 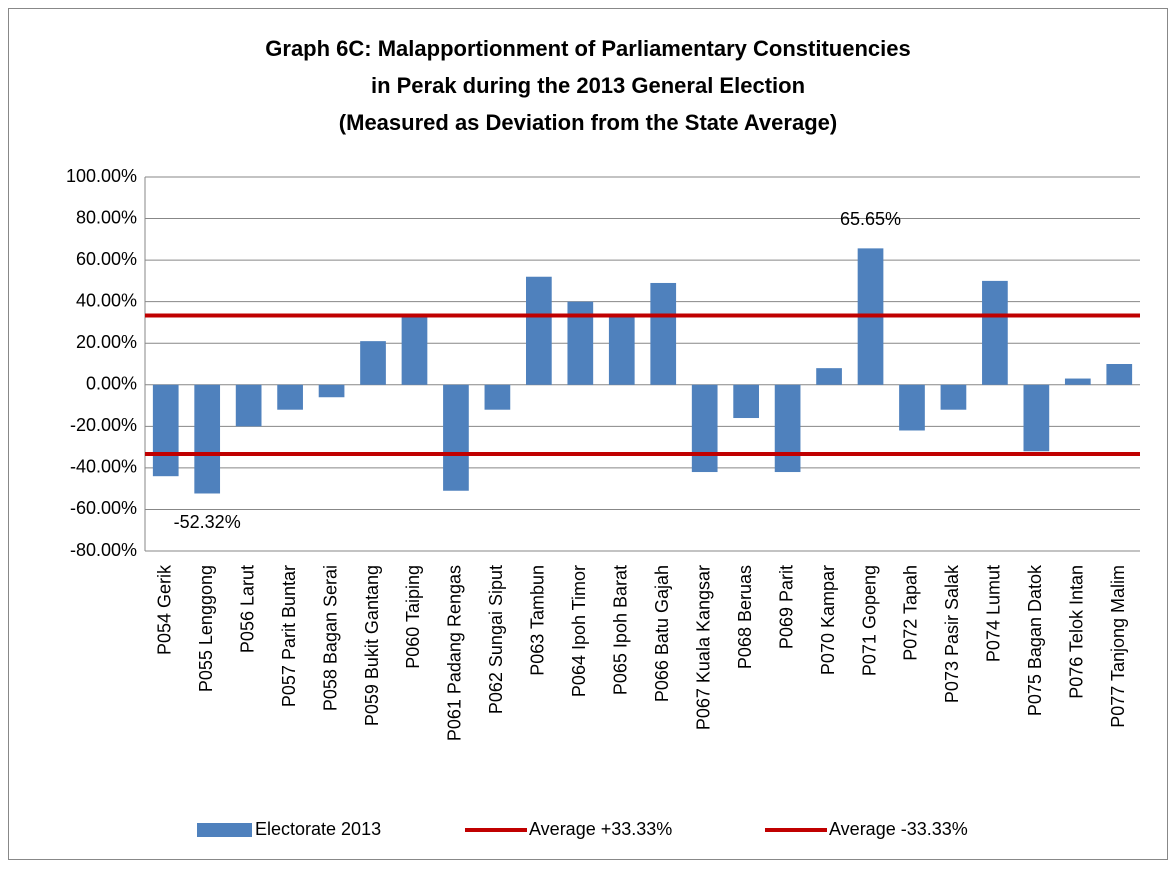 I want to click on x-tick-label: P073 Pasir Salak, so click(x=952, y=633).